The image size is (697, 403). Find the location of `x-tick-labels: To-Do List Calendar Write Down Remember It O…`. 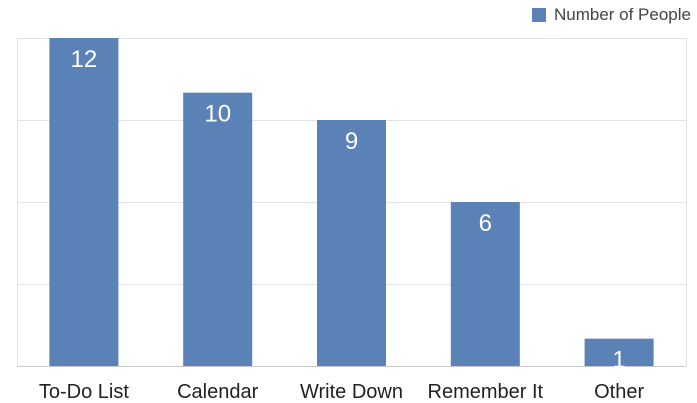

x-tick-labels: To-Do List Calendar Write Down Remember It O… is located at coordinates (342, 392).